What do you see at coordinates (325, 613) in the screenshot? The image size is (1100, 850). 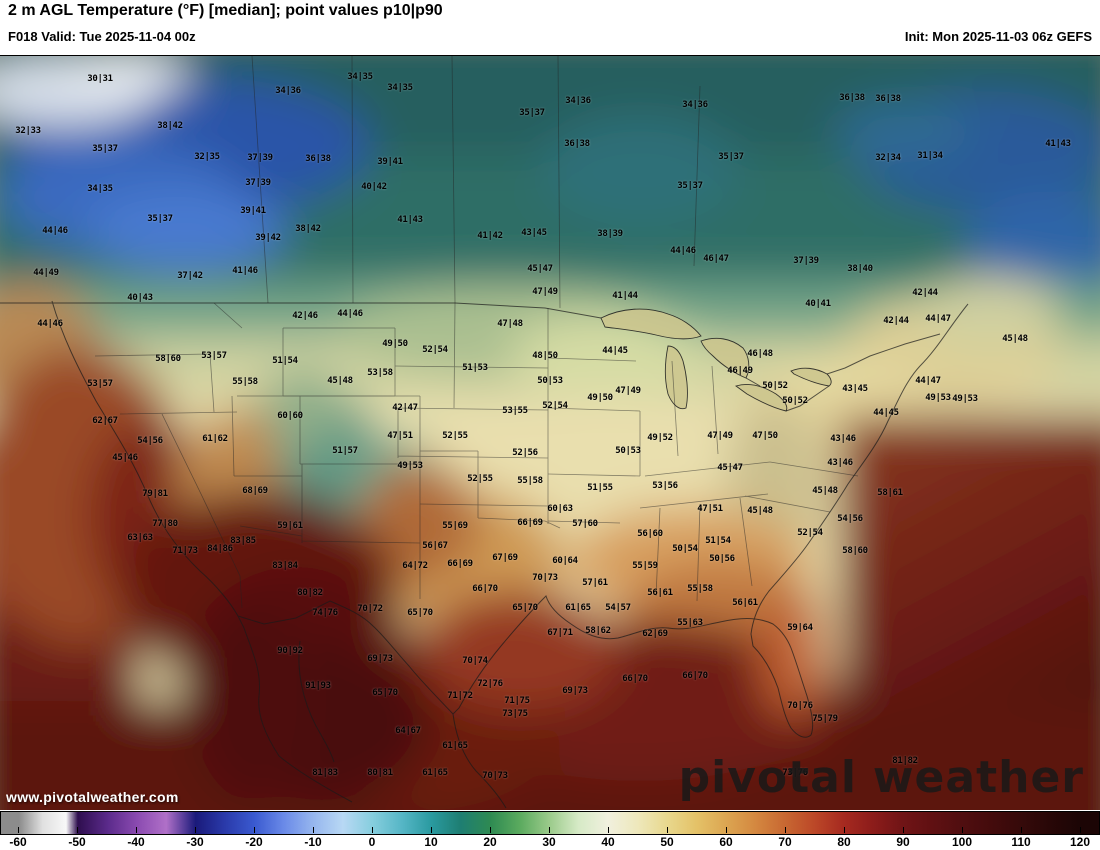 I see `point-value: 74|76` at bounding box center [325, 613].